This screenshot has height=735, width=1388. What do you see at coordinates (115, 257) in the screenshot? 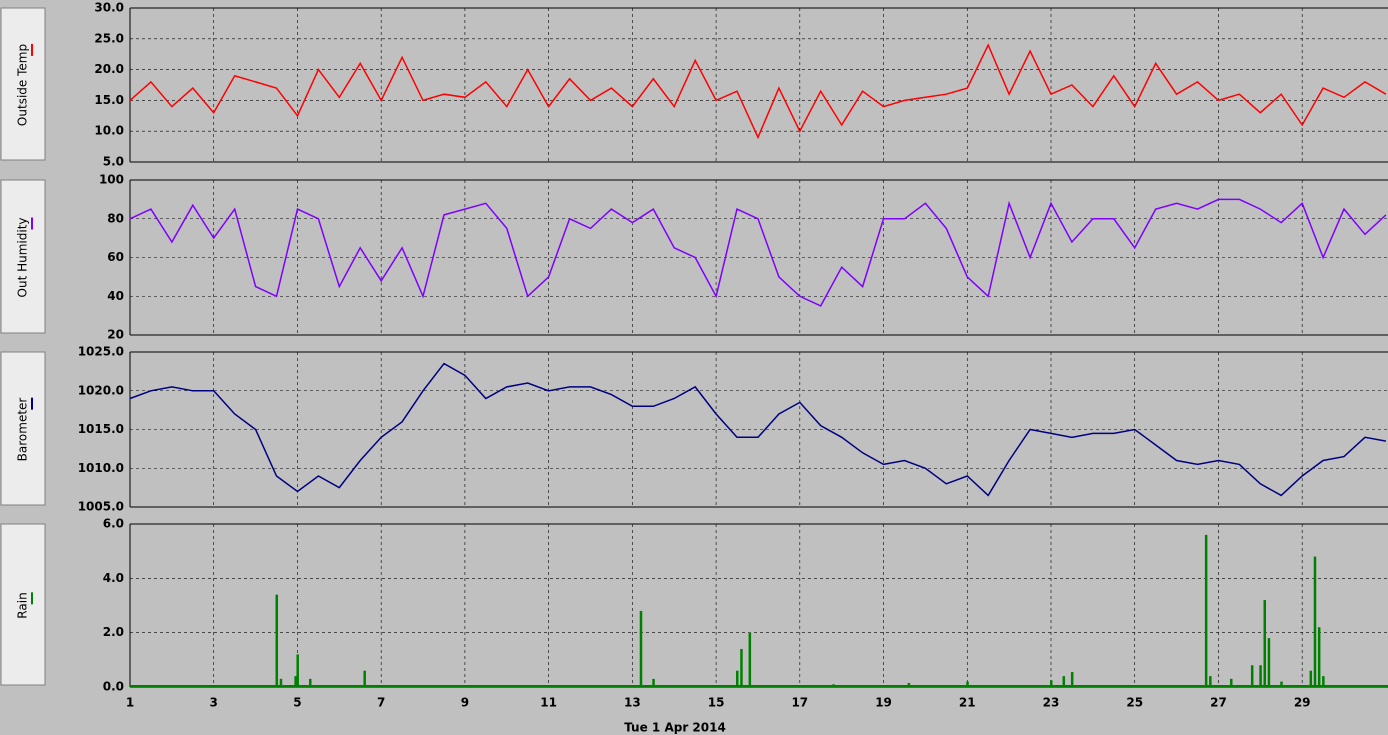
I see `y-tick-label: 60` at bounding box center [115, 257].